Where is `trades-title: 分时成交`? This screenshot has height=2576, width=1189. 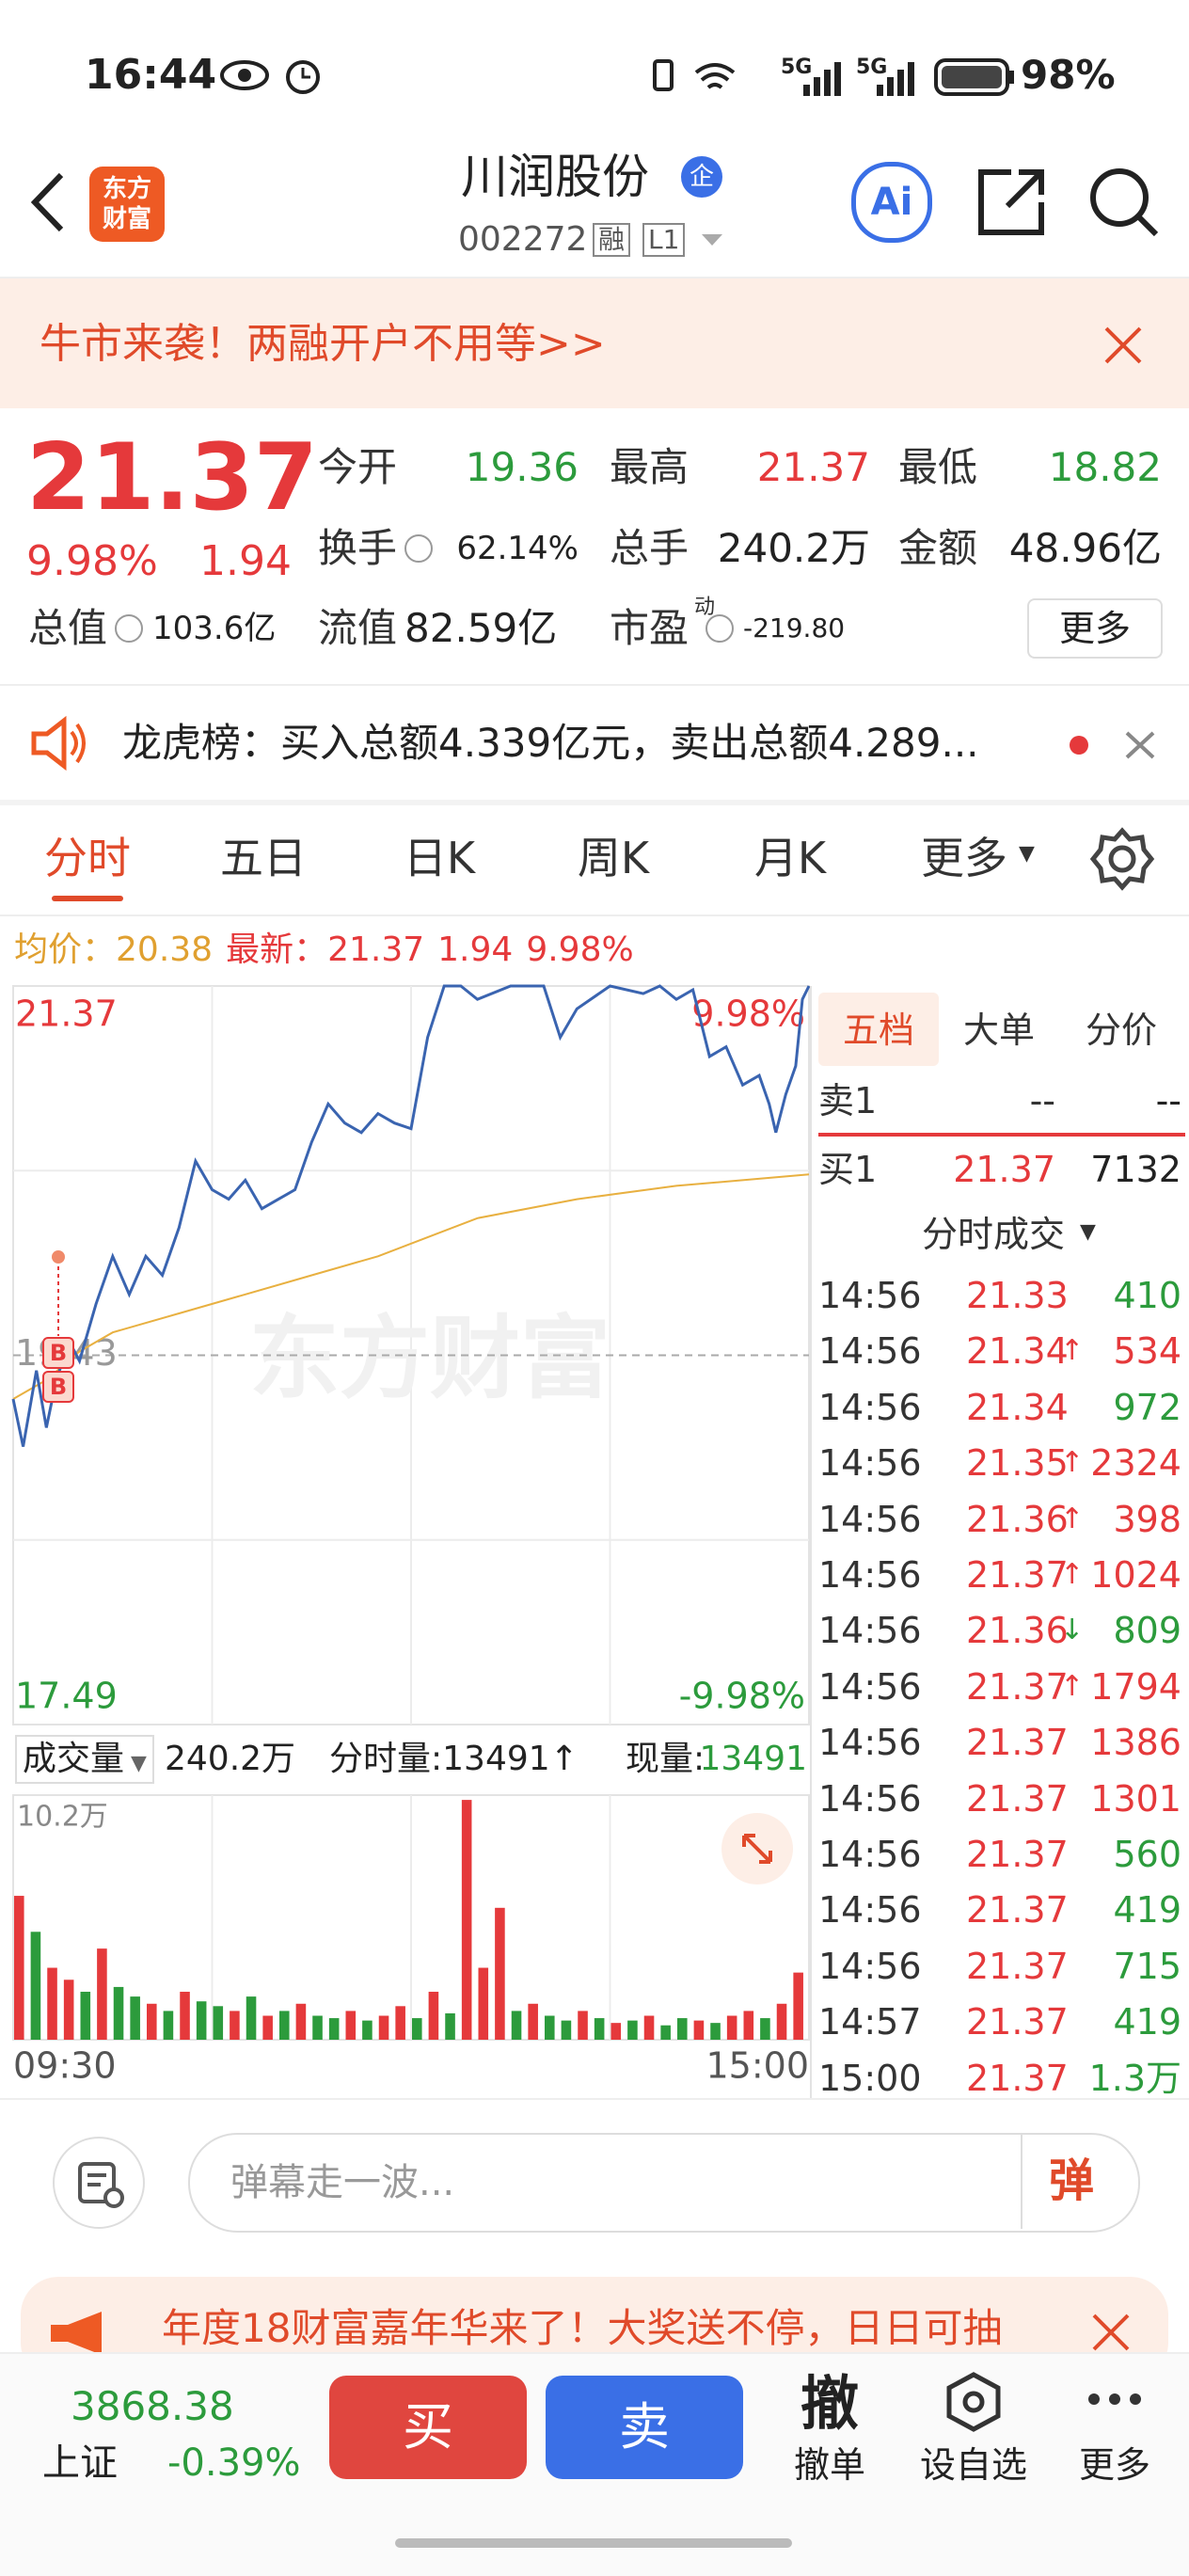
trades-title: 分时成交 is located at coordinates (994, 1234).